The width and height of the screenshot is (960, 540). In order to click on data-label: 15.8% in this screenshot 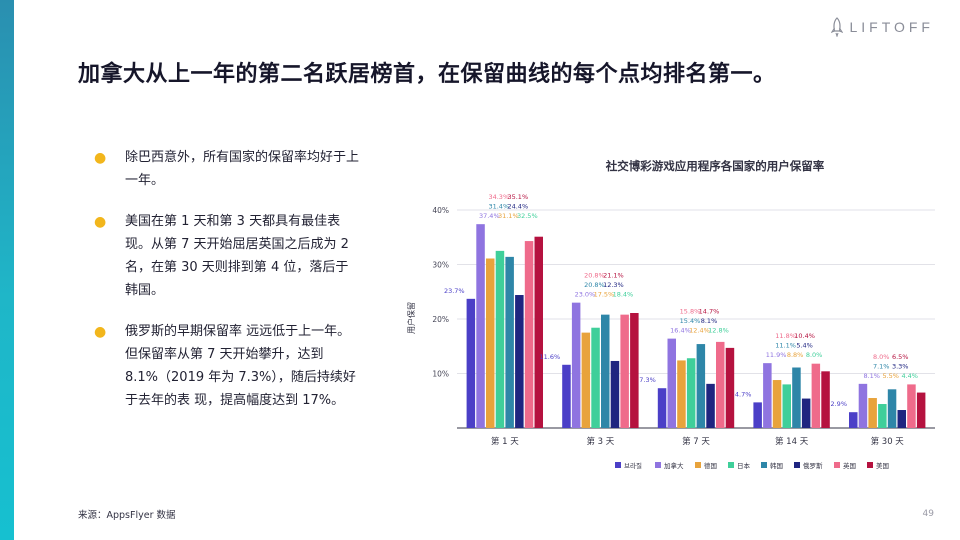, I will do `click(690, 312)`.